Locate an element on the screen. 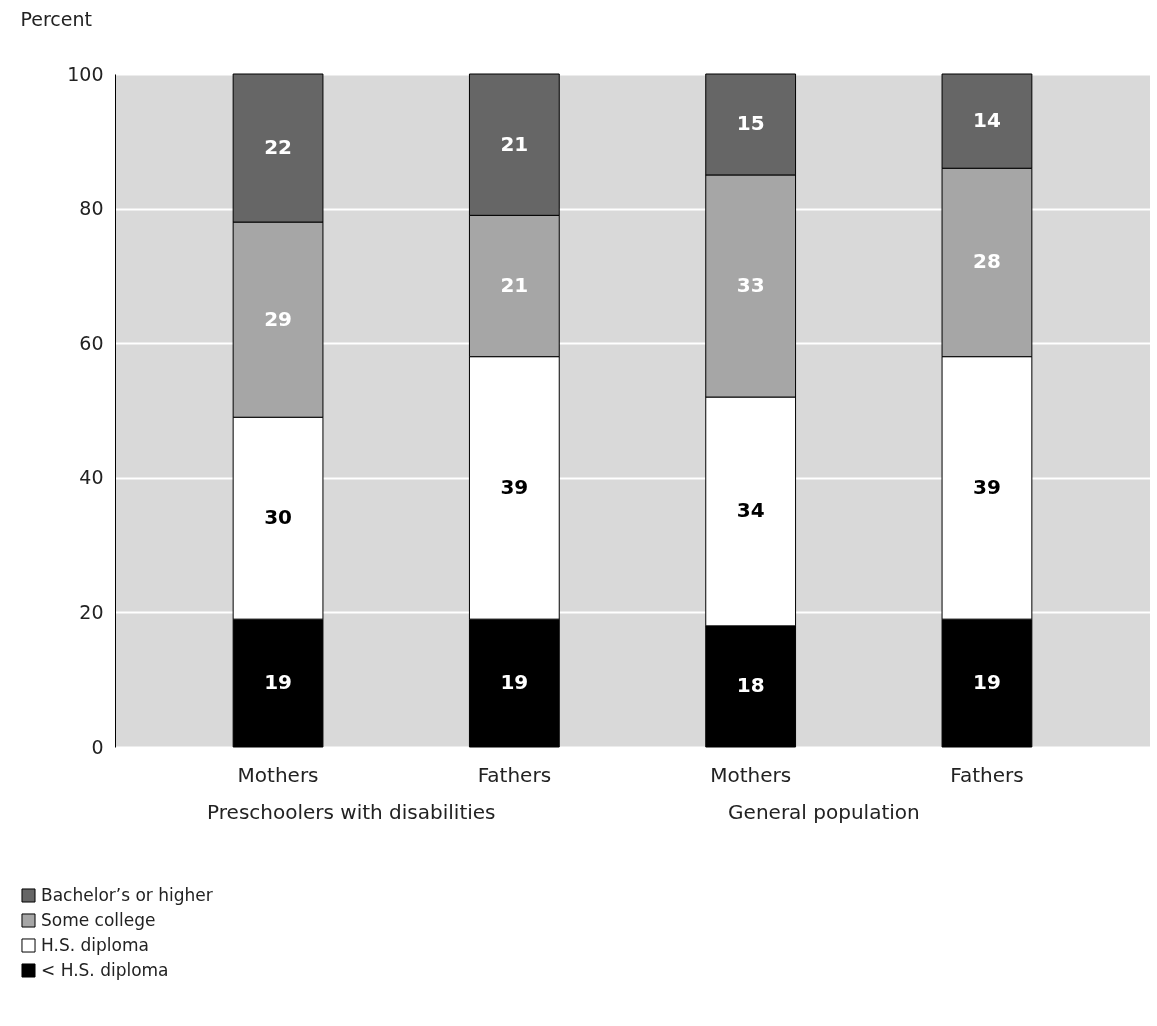 The height and width of the screenshot is (1026, 1157). legend-label: < H.S. diploma is located at coordinates (105, 969).